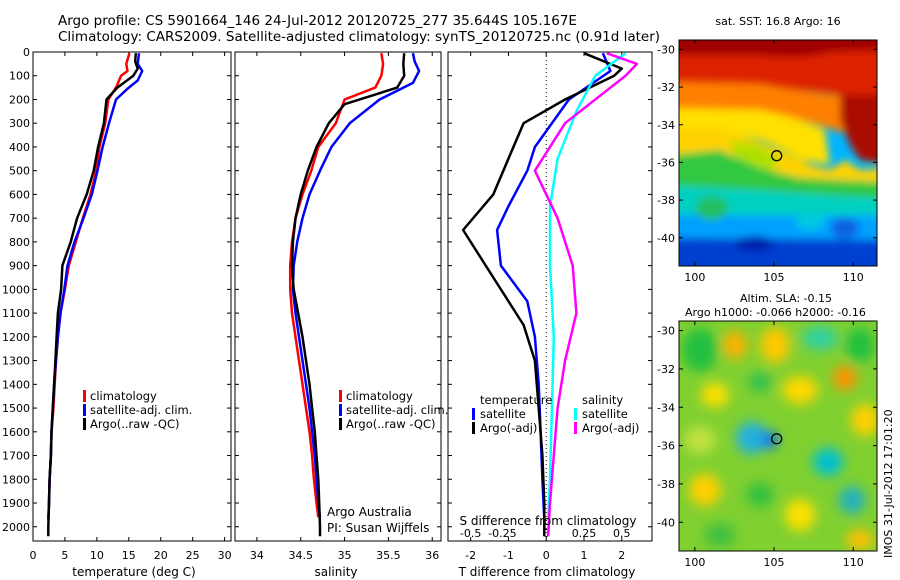 Image resolution: width=900 pixels, height=580 pixels. I want to click on depth-tick-label: 700, so click(19, 218).